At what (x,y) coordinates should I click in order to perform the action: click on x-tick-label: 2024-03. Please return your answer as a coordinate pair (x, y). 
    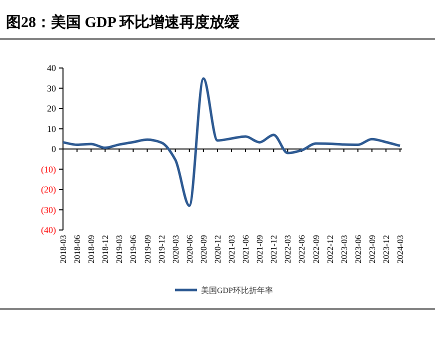
    Looking at the image, I should click on (400, 249).